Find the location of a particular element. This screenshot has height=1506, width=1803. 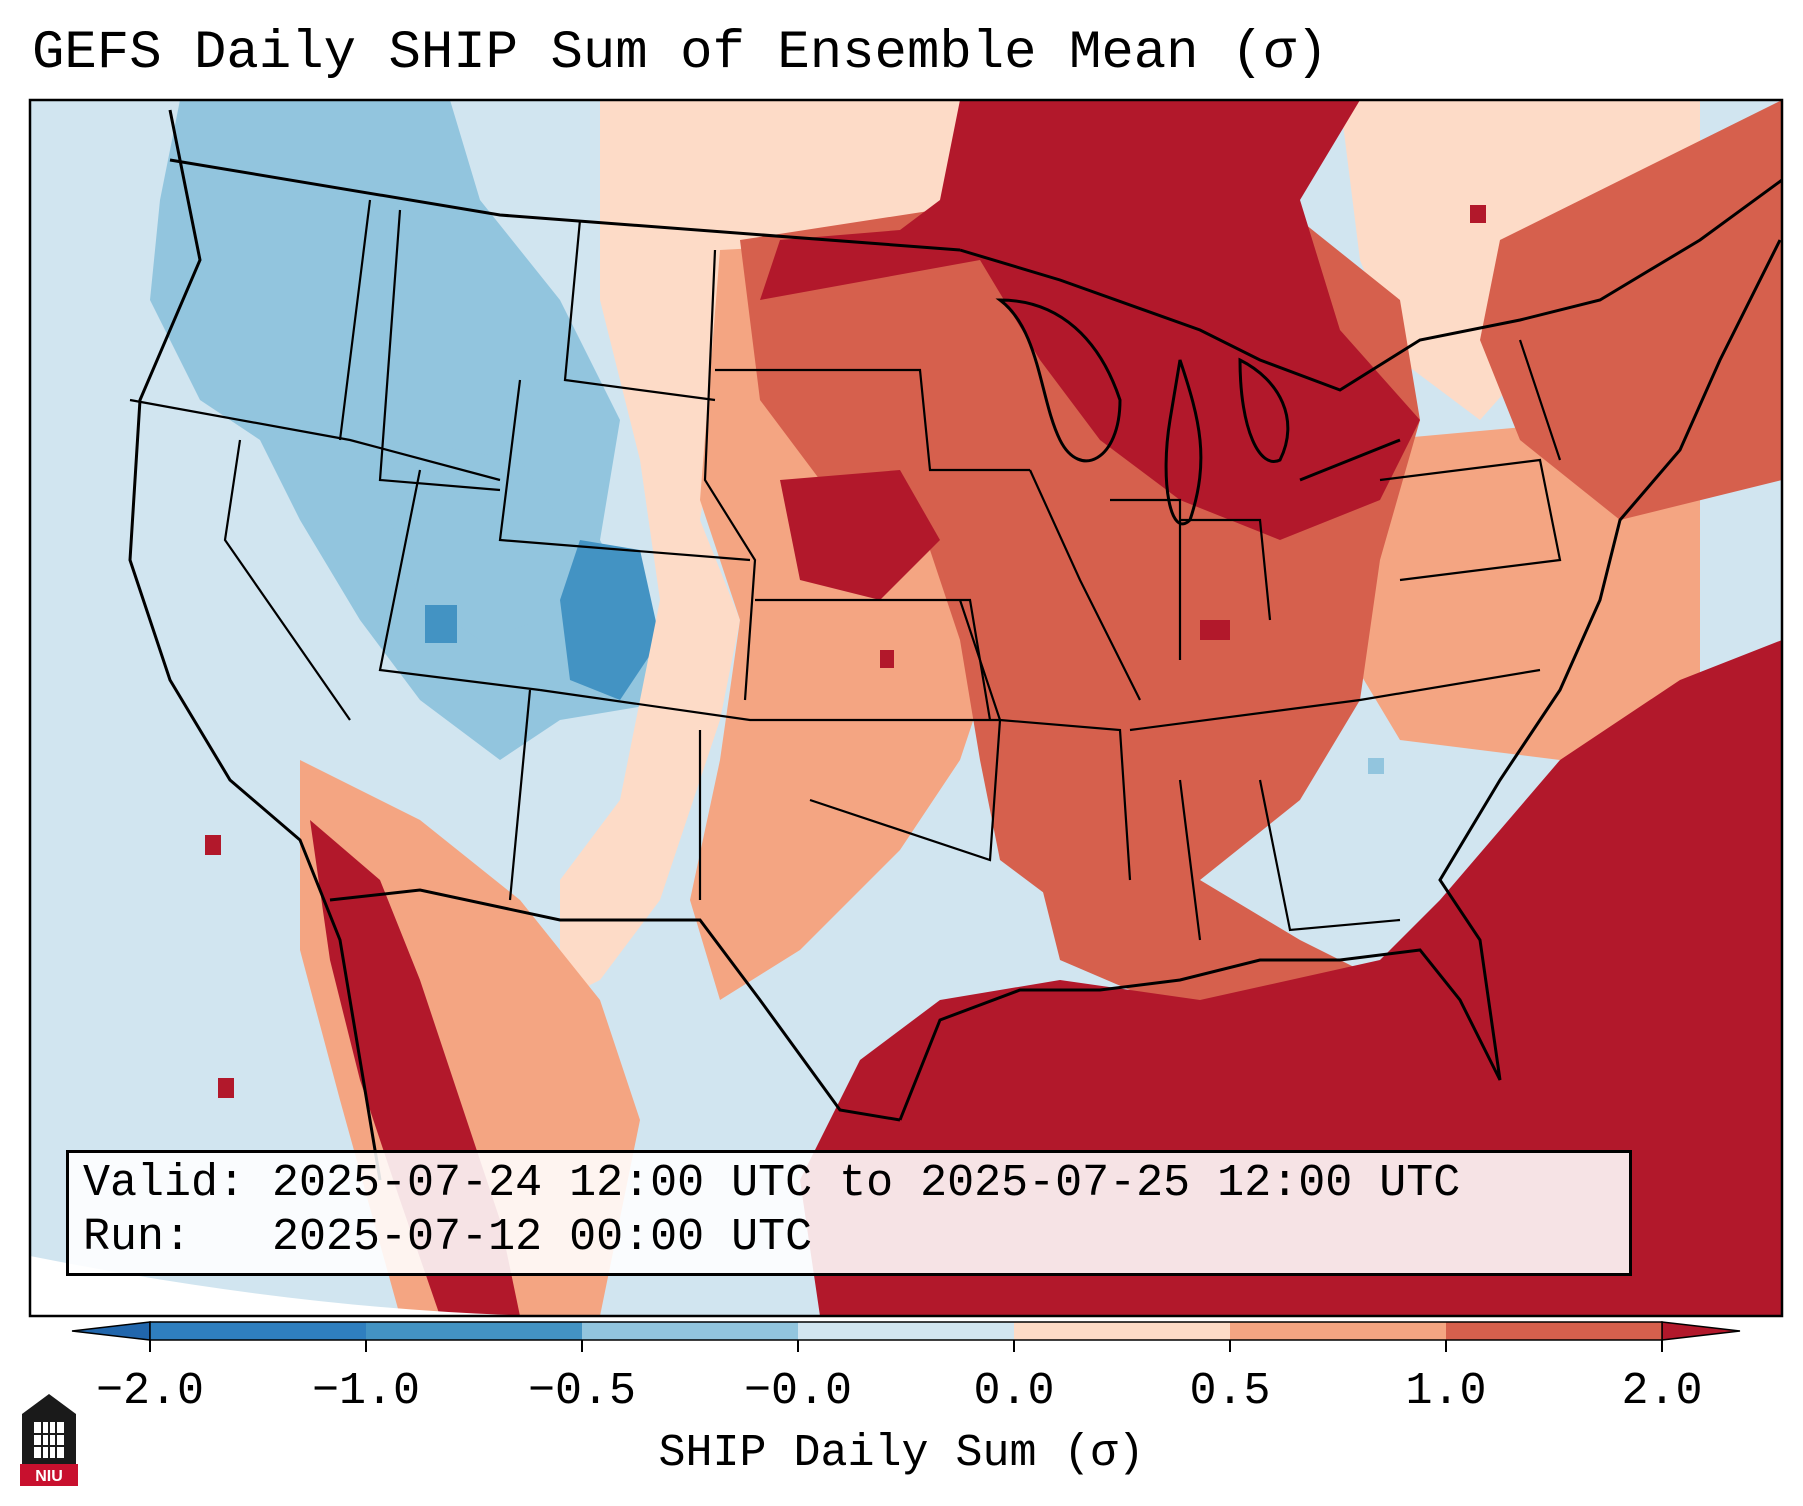

colorbar-tick-label: 1.0 is located at coordinates (1446, 1391).